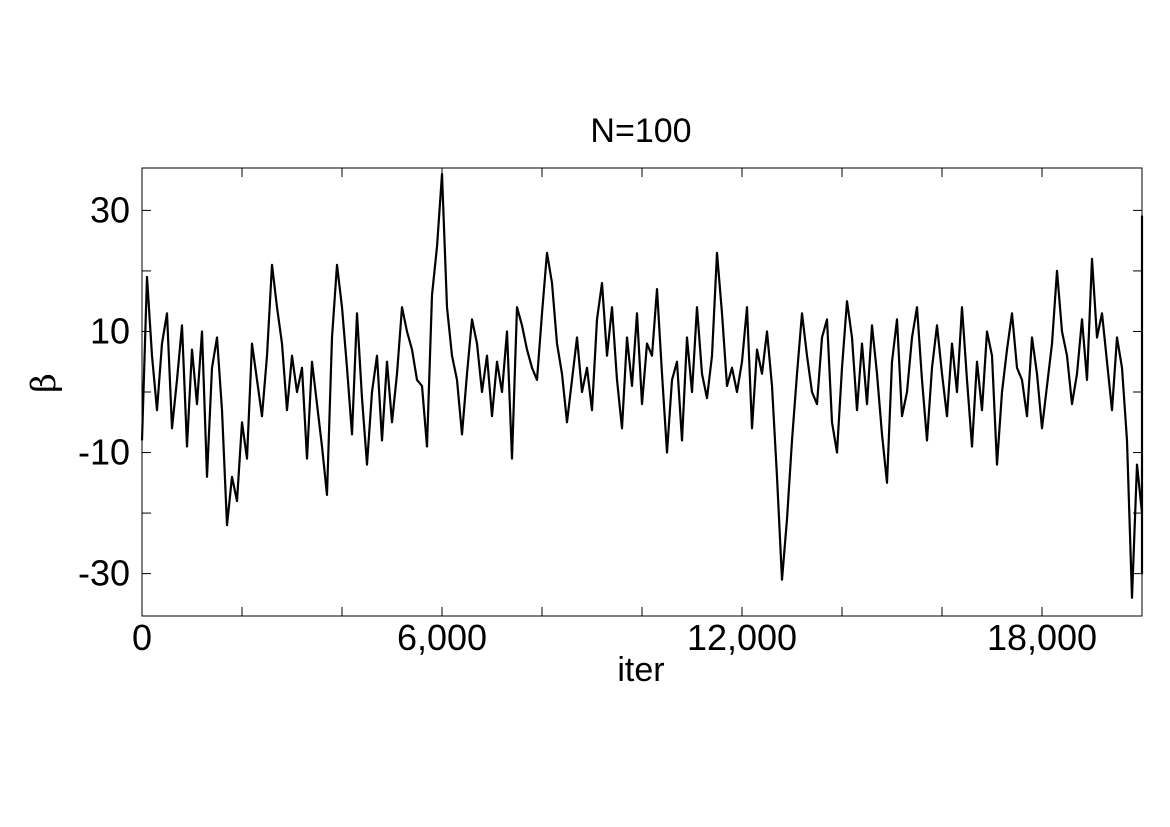  Describe the element at coordinates (1042, 637) in the screenshot. I see `x-tick-label: 18,000` at that location.